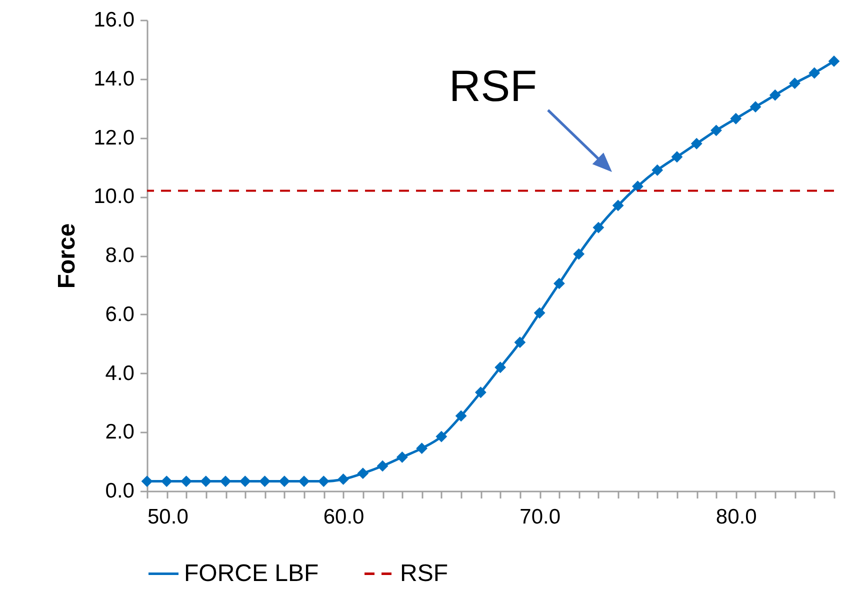 This screenshot has width=851, height=597. Describe the element at coordinates (168, 517) in the screenshot. I see `x-tick-label: 50.0` at that location.